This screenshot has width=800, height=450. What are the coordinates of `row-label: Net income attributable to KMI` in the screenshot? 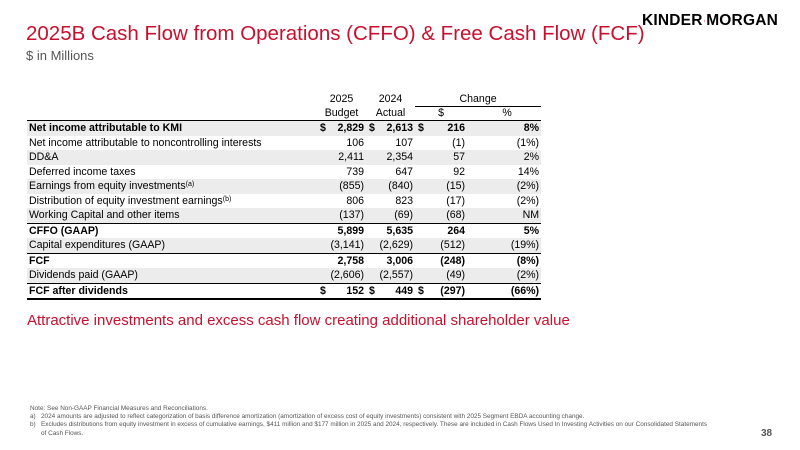 It's located at (172, 128).